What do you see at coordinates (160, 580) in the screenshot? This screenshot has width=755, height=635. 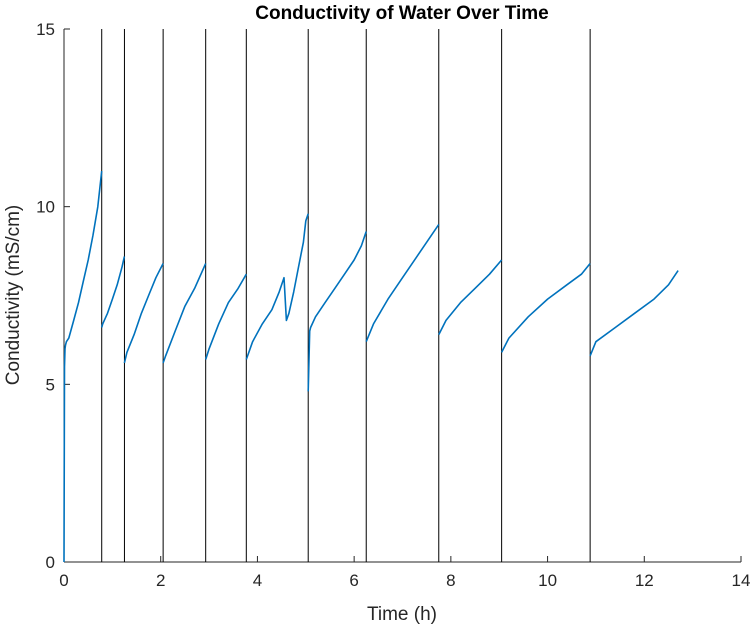 I see `x-tick-label: 2` at bounding box center [160, 580].